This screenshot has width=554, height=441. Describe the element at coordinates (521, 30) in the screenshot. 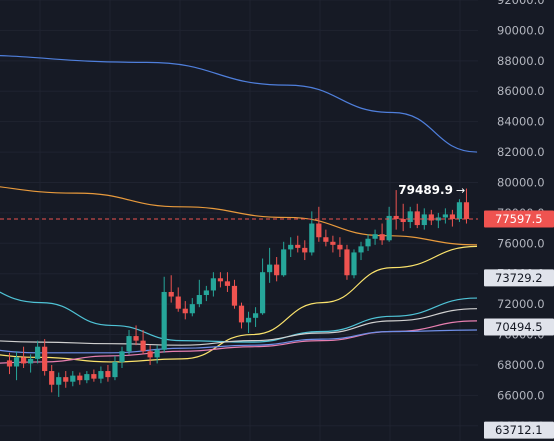

I see `y-tick-label: 90000.0` at that location.